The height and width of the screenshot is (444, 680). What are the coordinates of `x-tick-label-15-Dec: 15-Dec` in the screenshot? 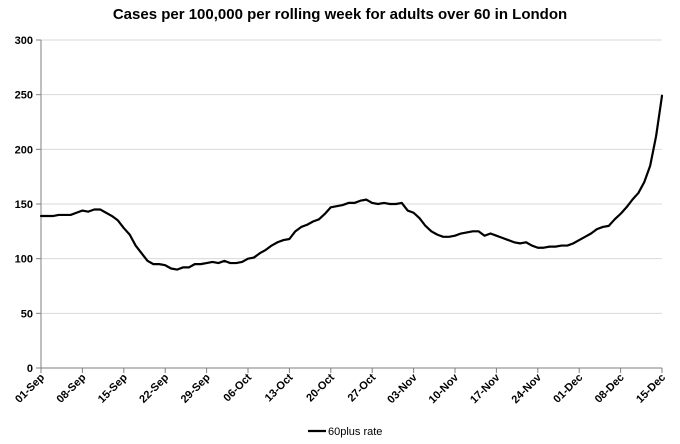 It's located at (651, 389).